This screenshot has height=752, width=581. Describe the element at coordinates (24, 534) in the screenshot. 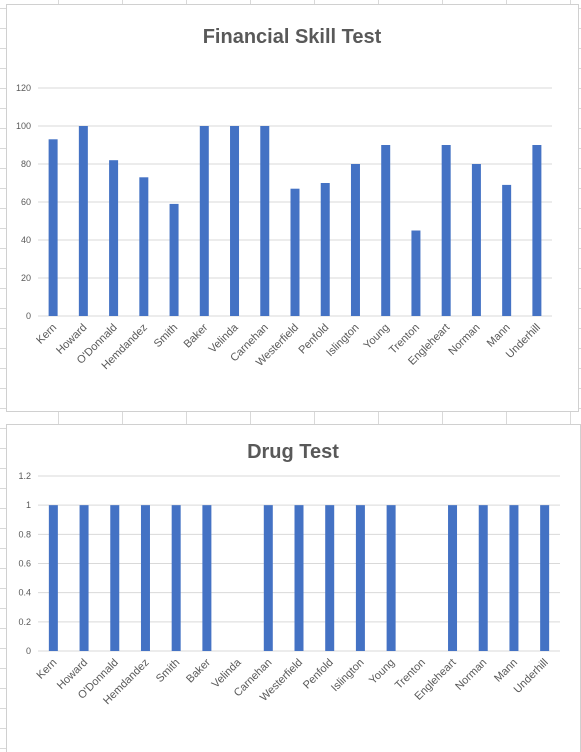

I see `y-tick-label: 0.8` at that location.